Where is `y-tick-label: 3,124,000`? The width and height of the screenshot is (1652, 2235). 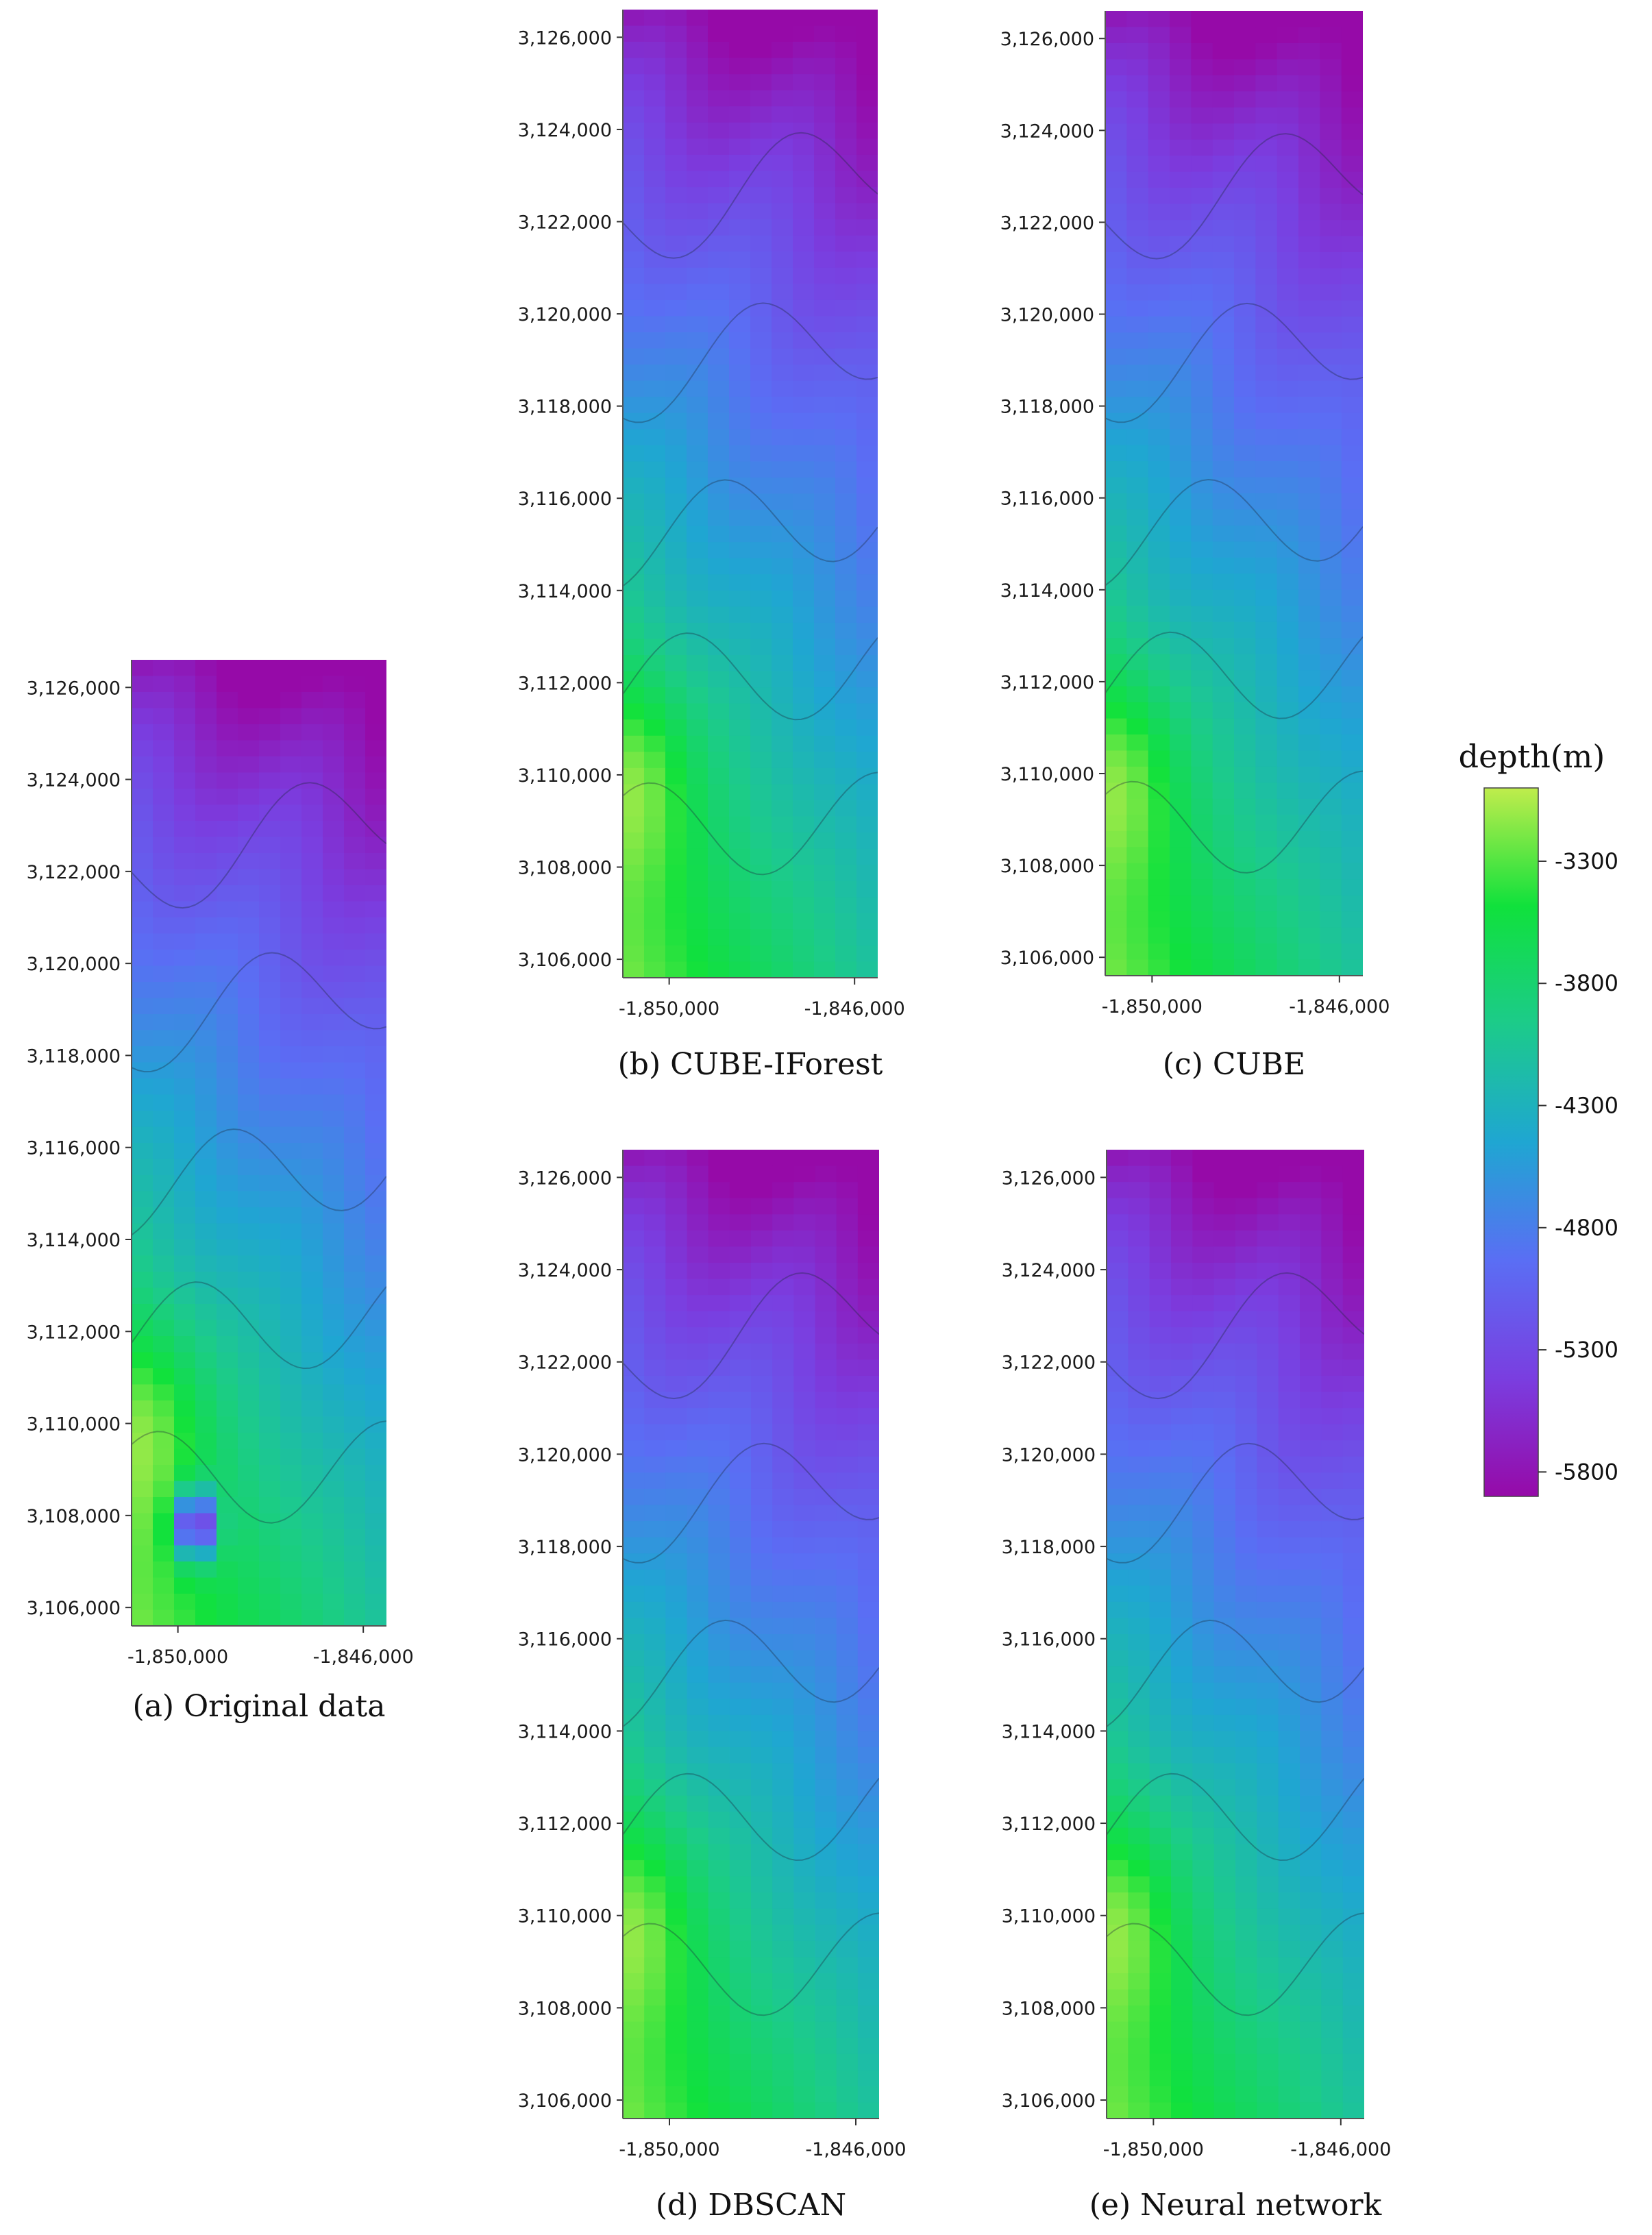 y-tick-label: 3,124,000 is located at coordinates (1049, 1271).